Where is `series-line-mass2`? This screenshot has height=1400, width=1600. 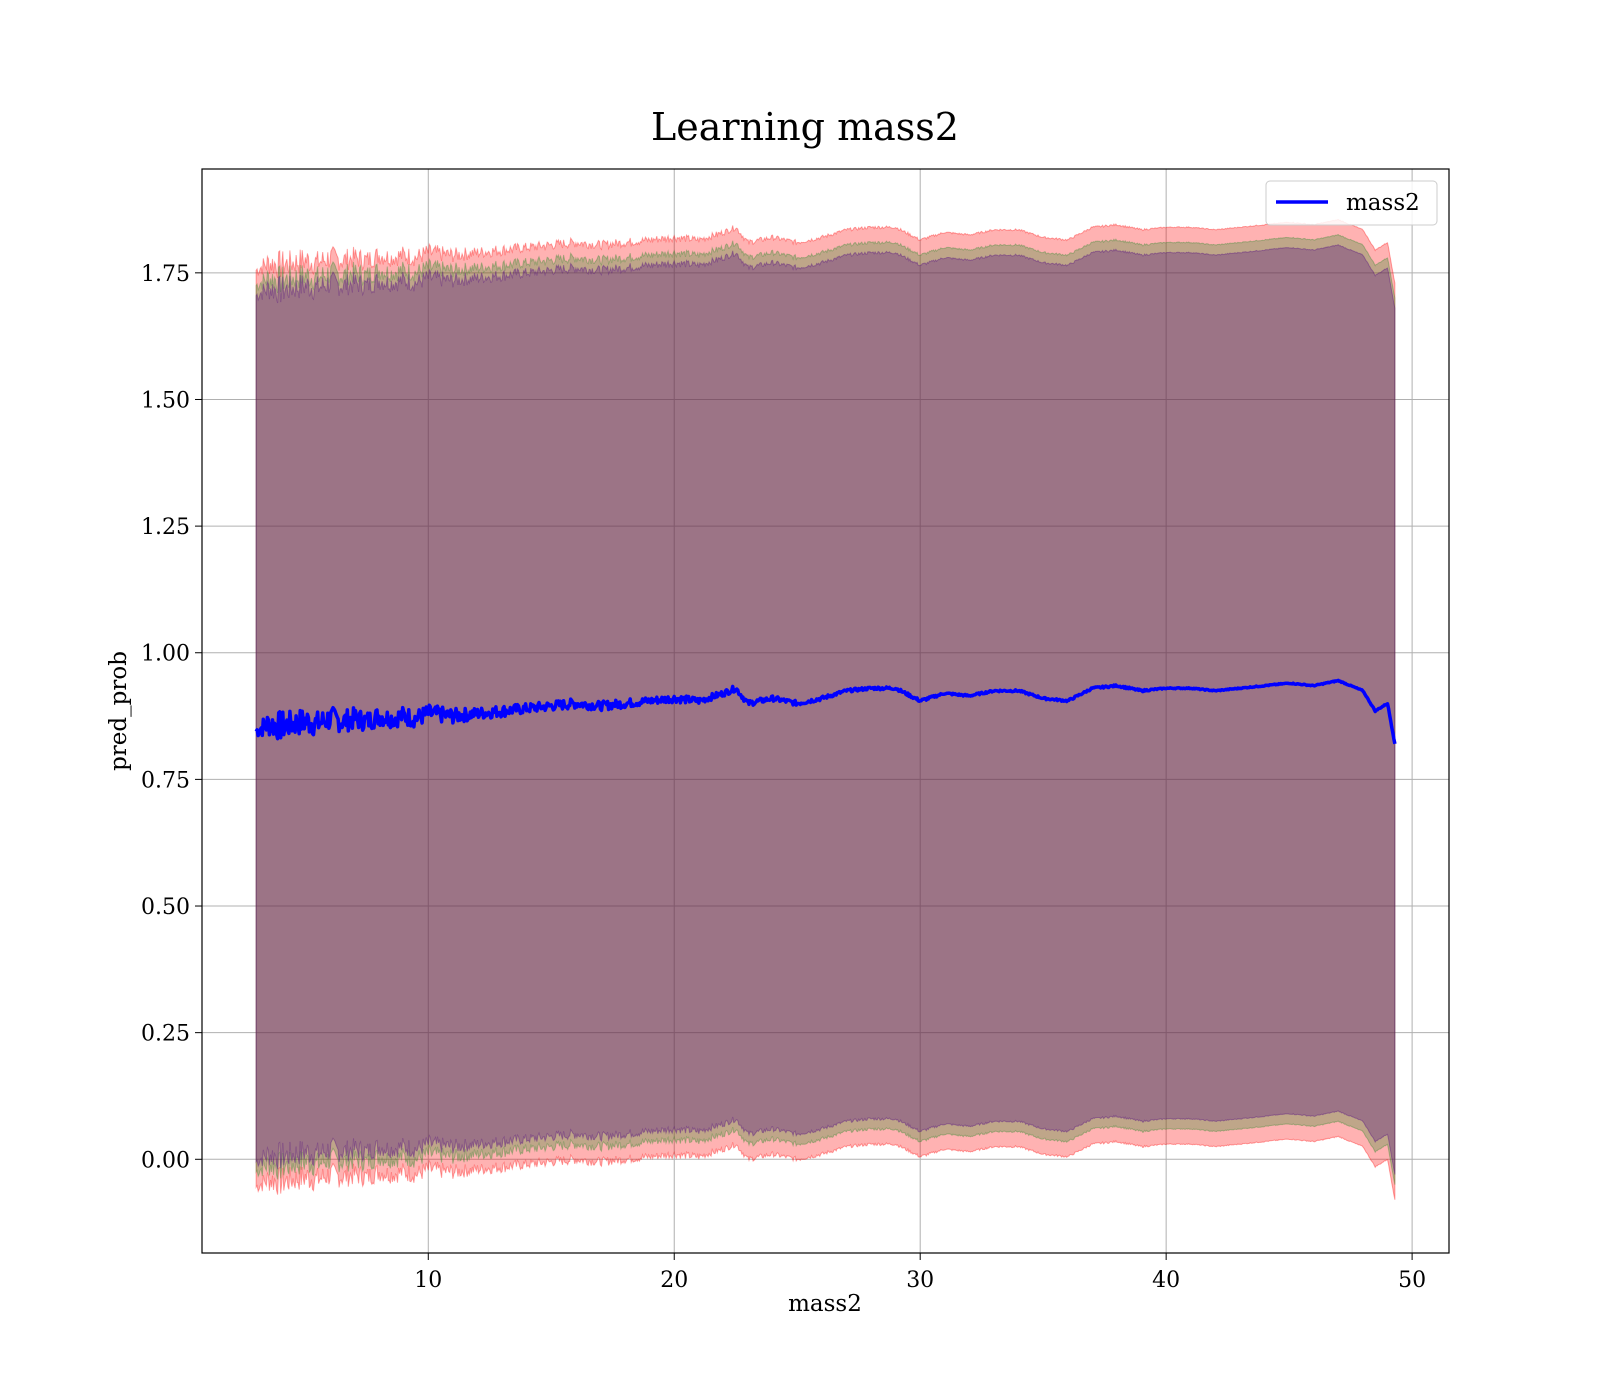 series-line-mass2 is located at coordinates (825, 711).